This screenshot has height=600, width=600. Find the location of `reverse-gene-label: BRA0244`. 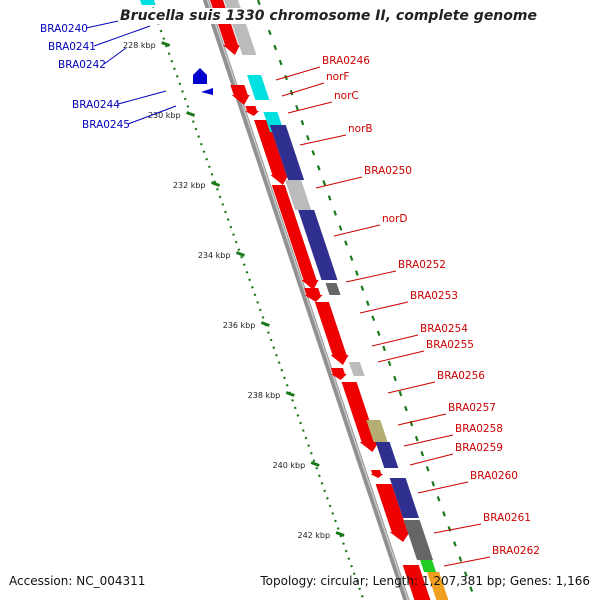

reverse-gene-label: BRA0244 is located at coordinates (96, 105).